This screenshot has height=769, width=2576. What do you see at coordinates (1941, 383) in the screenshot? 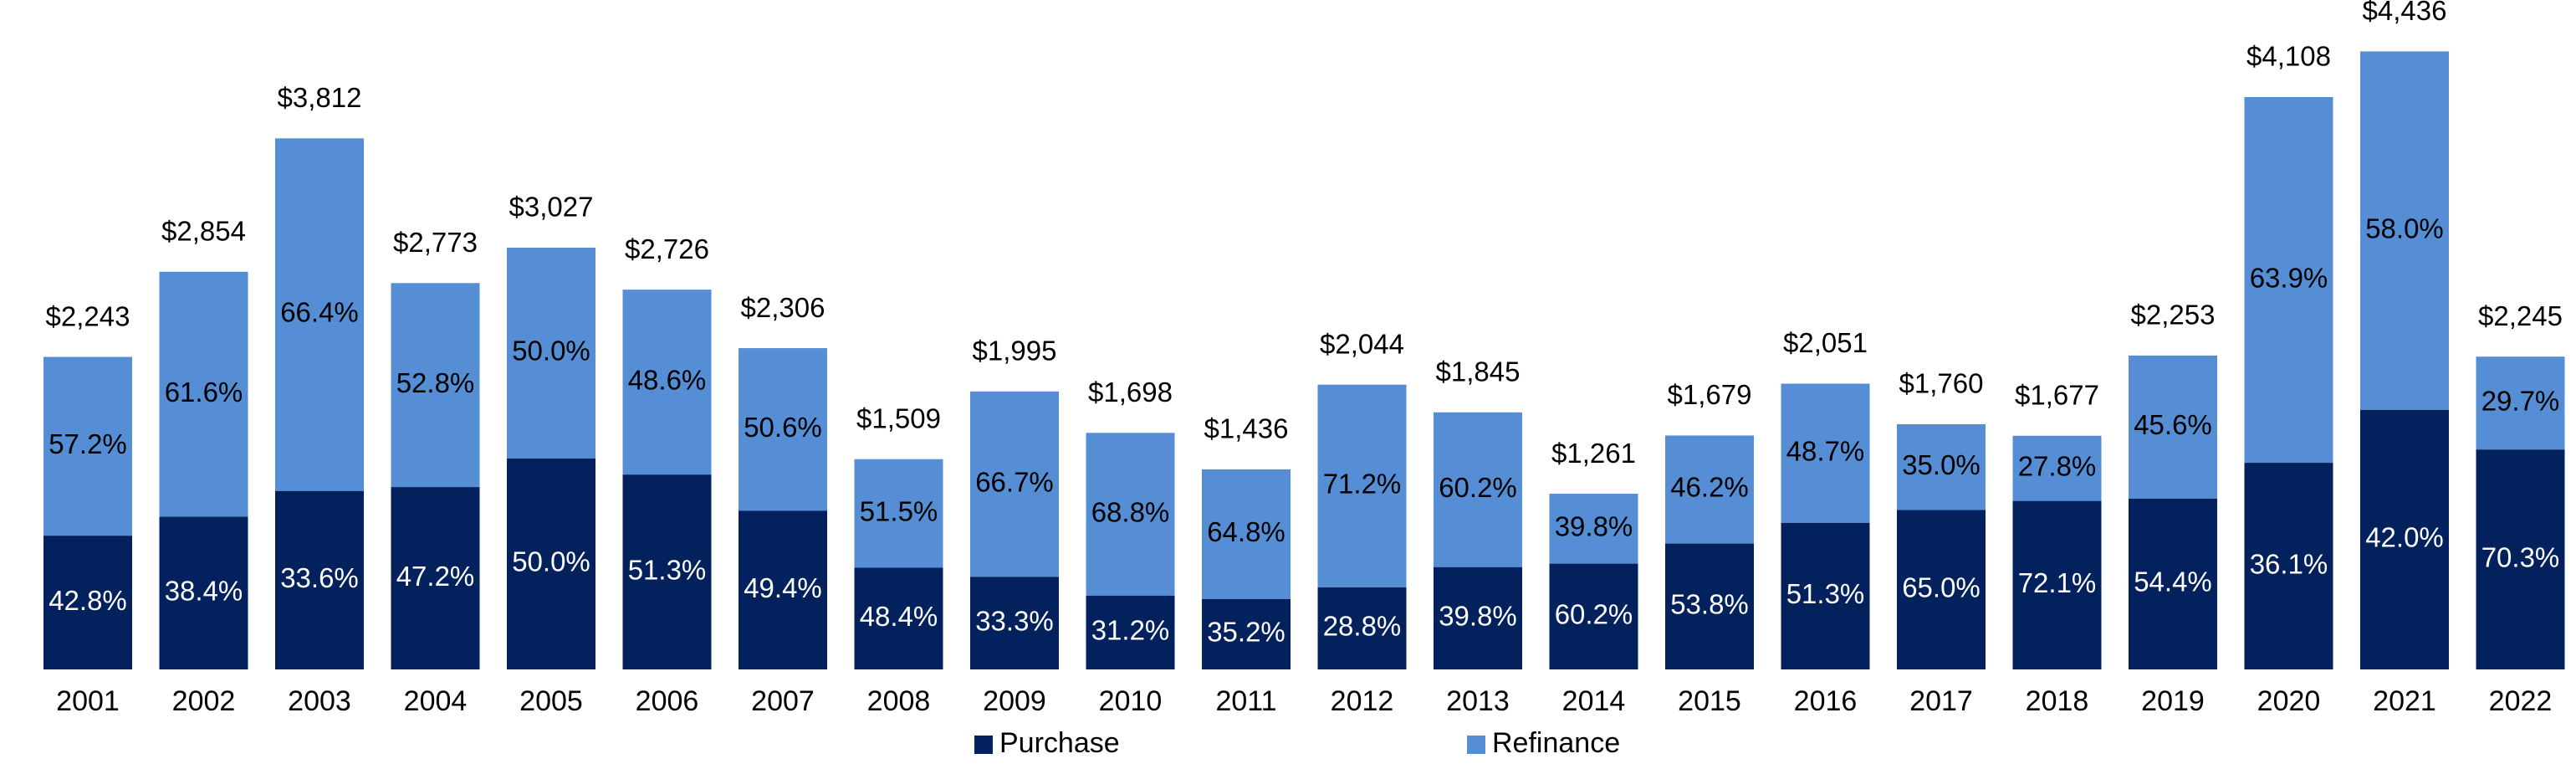
I see `total-label-2017: $1,760` at bounding box center [1941, 383].